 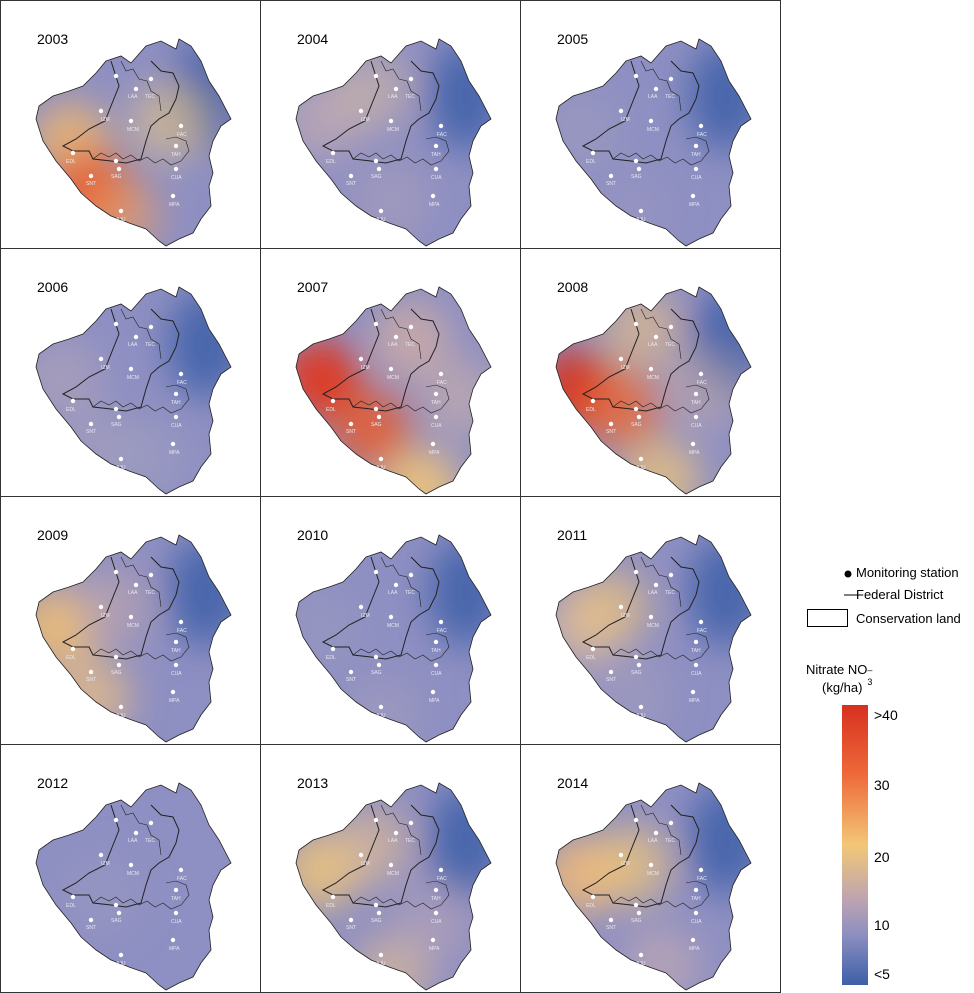 I want to click on colorbar-tick-30: 30, so click(x=882, y=785).